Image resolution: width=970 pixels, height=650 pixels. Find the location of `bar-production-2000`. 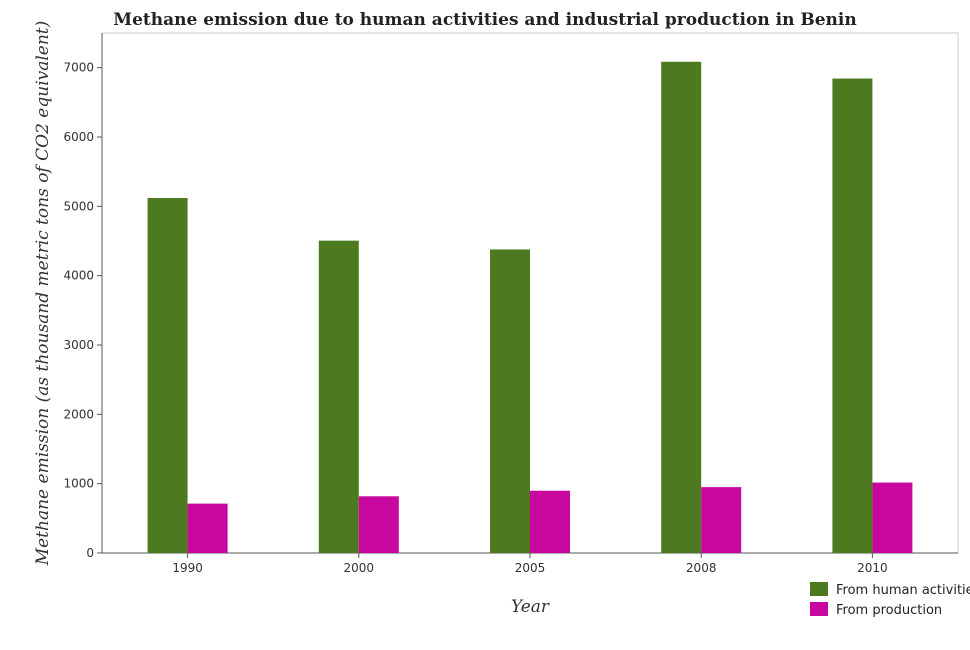

bar-production-2000 is located at coordinates (378, 524).